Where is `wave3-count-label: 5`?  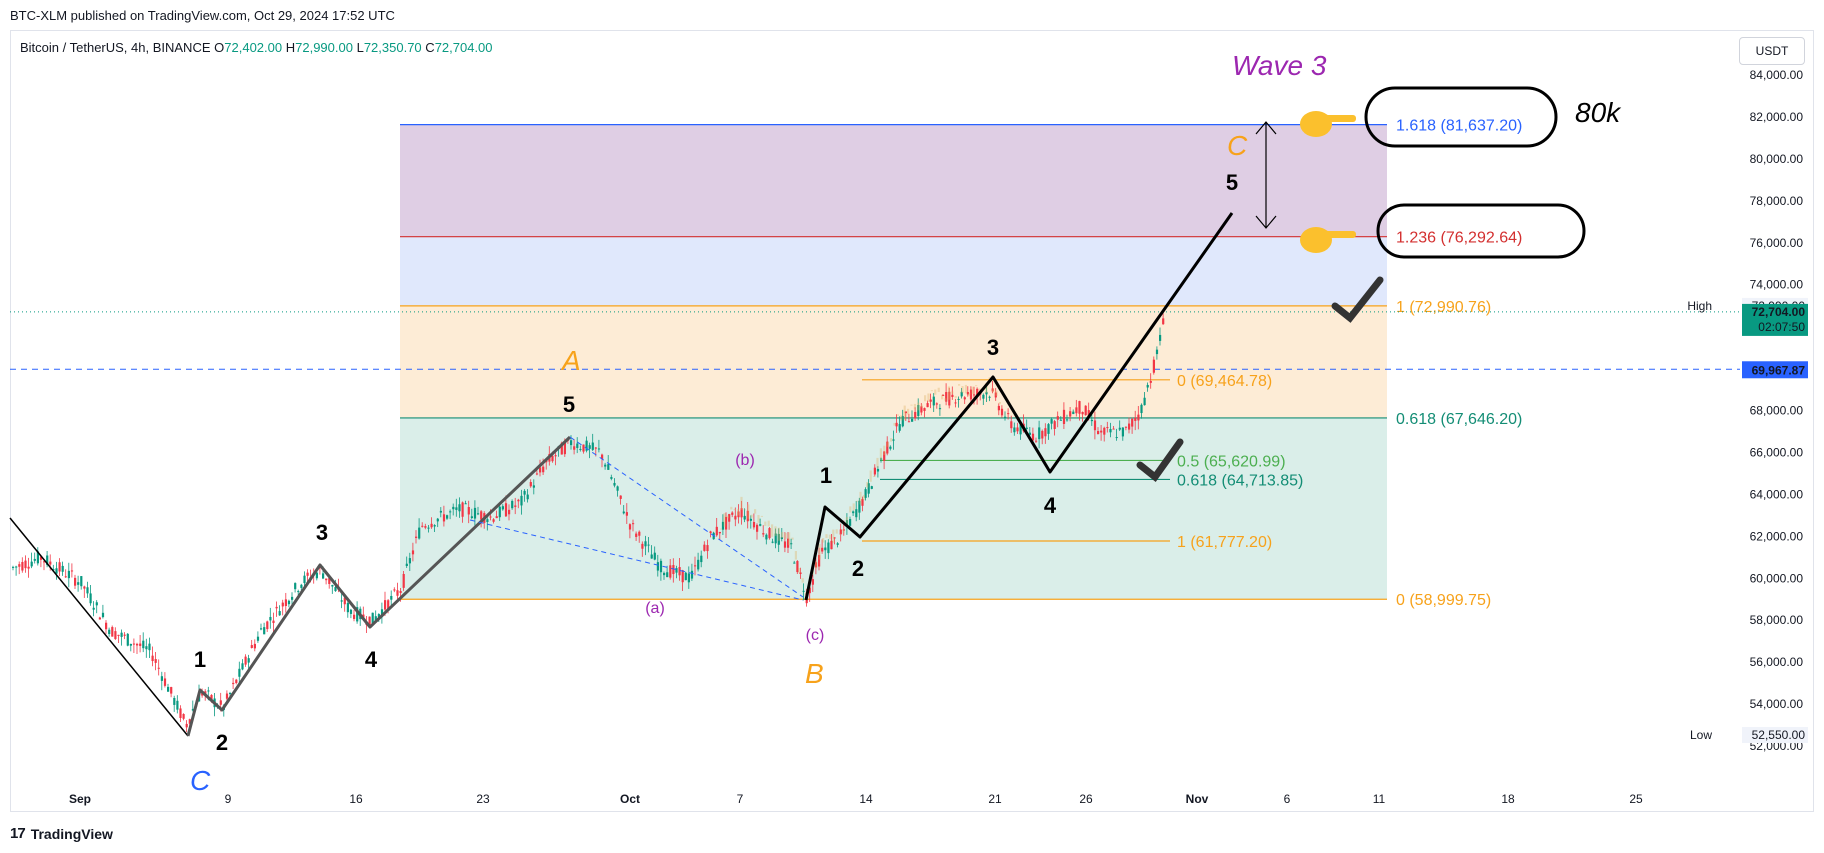 wave3-count-label: 5 is located at coordinates (1232, 182).